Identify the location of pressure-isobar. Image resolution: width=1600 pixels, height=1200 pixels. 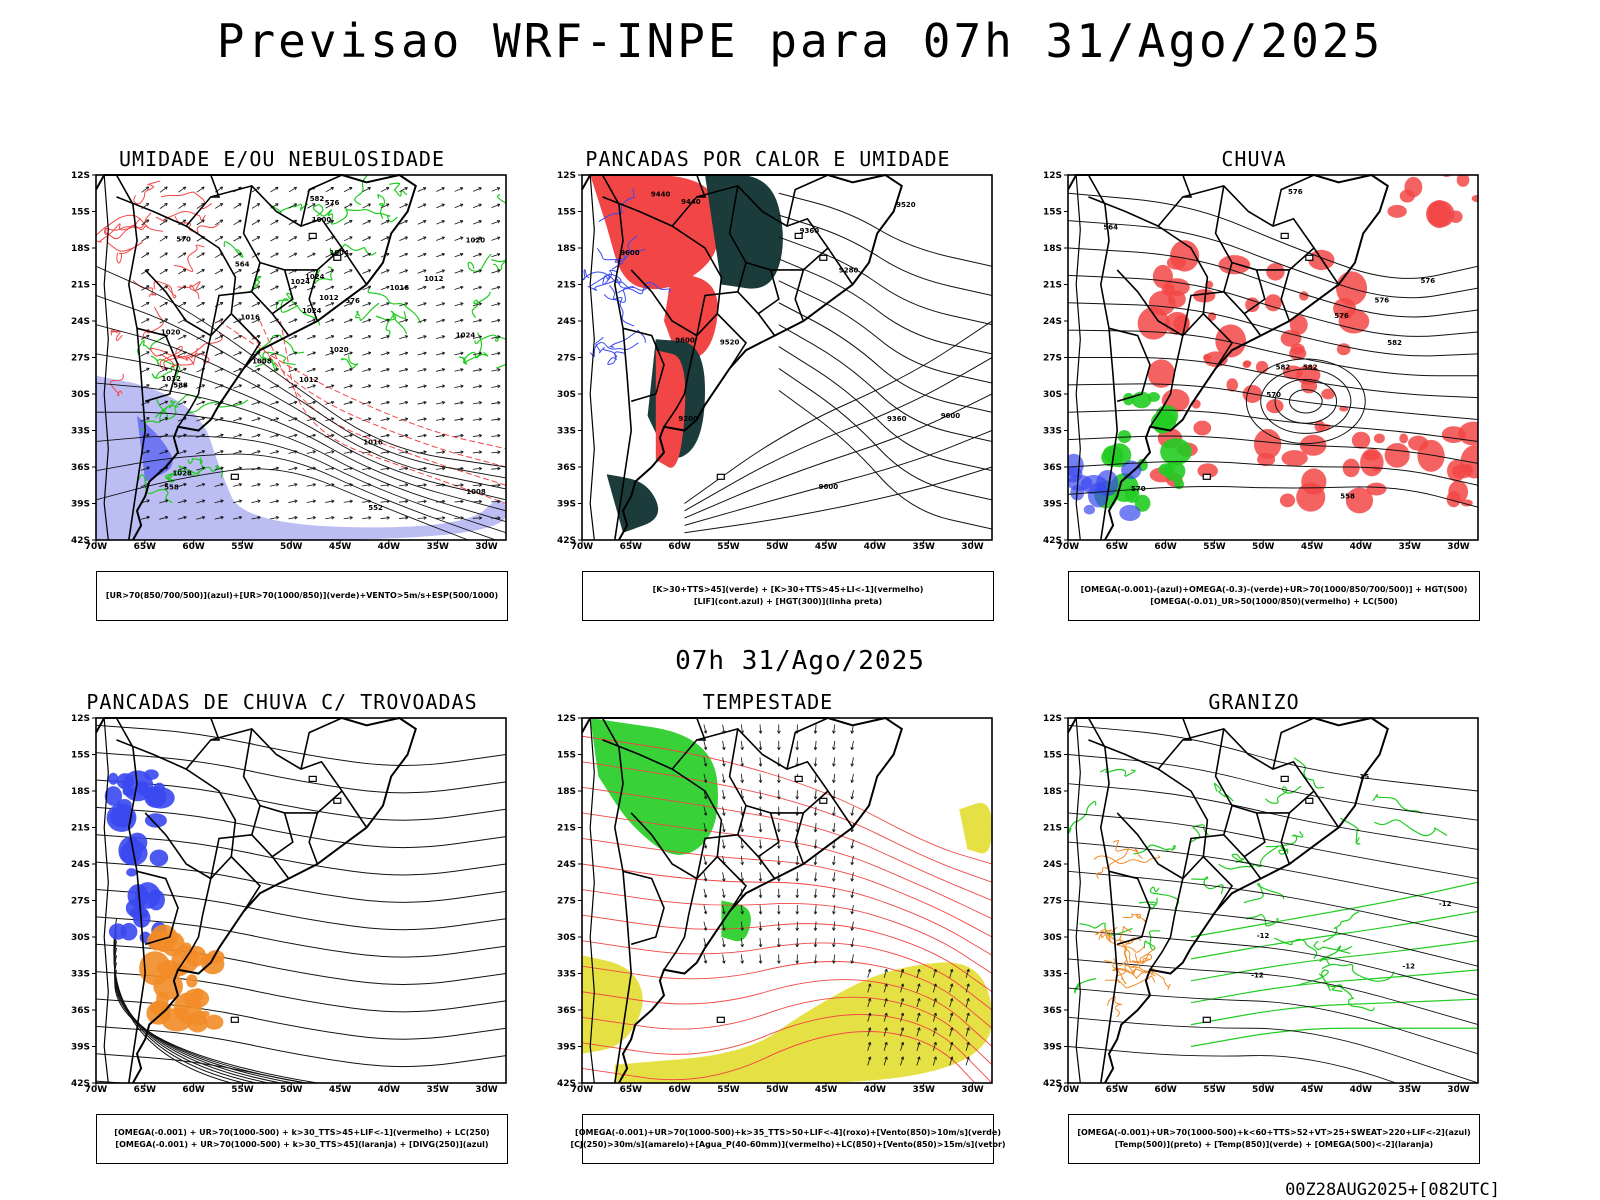
(301, 407).